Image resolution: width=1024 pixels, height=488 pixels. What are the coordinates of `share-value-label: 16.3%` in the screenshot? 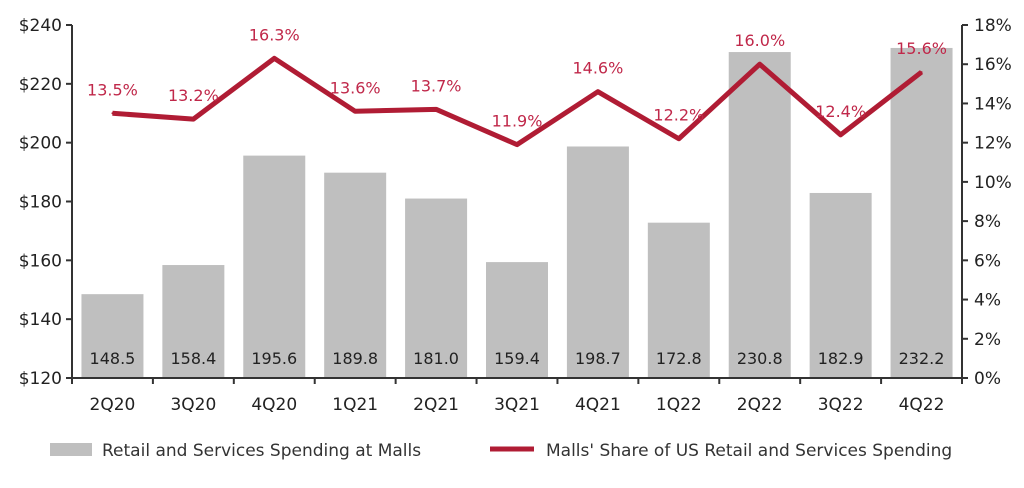 It's located at (274, 34).